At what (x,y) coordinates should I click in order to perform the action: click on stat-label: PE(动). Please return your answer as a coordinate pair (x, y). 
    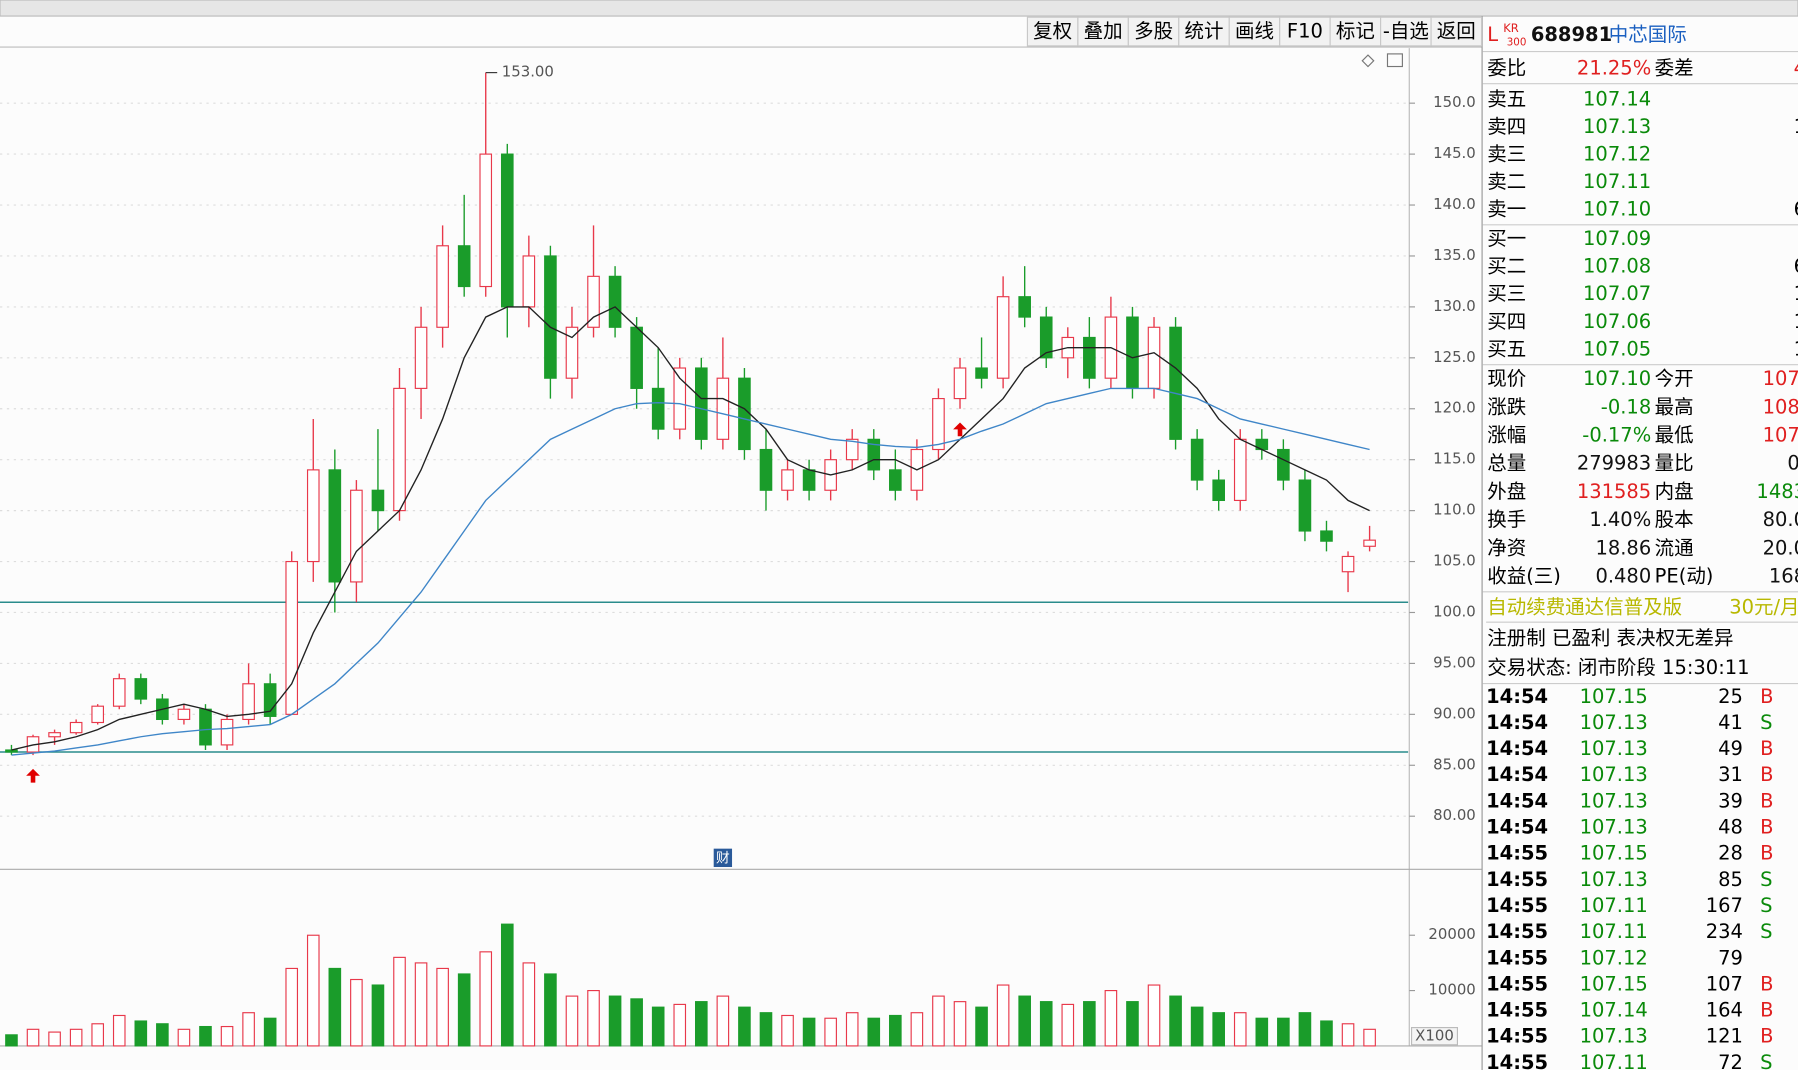
    Looking at the image, I should click on (1684, 576).